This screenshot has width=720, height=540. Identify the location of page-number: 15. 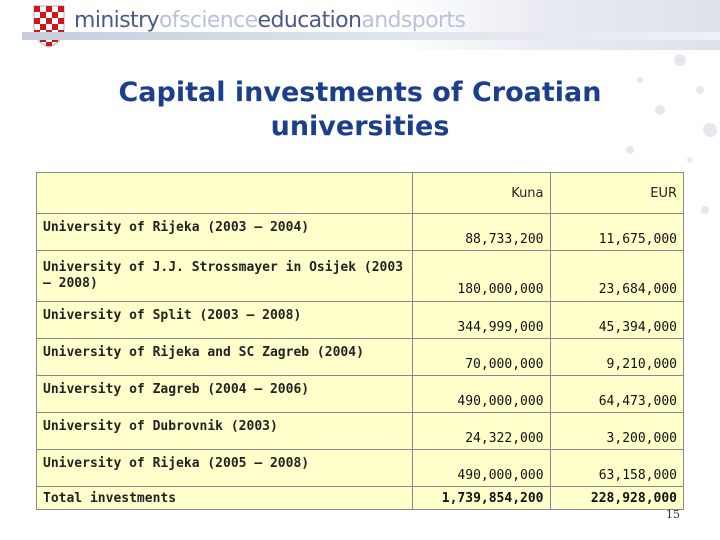
(673, 514).